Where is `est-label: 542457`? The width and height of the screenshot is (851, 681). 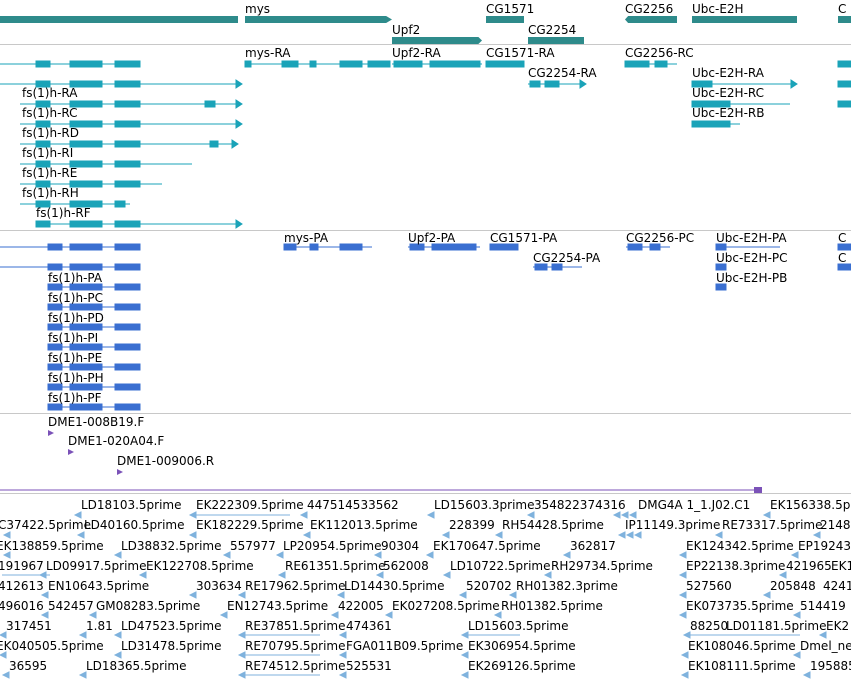 est-label: 542457 is located at coordinates (71, 606).